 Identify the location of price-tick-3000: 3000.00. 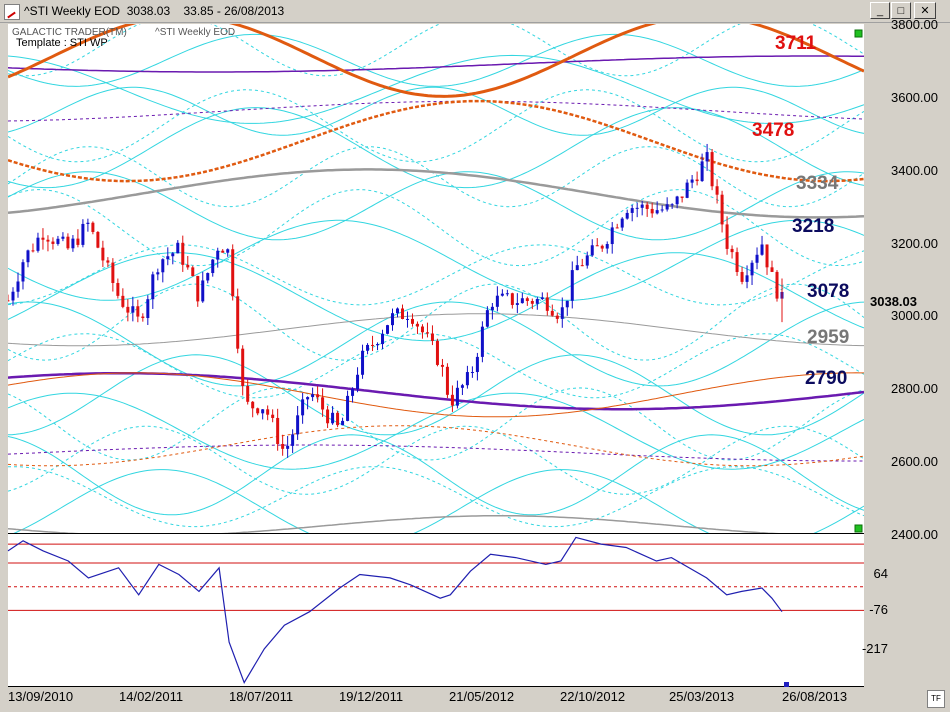
(914, 315).